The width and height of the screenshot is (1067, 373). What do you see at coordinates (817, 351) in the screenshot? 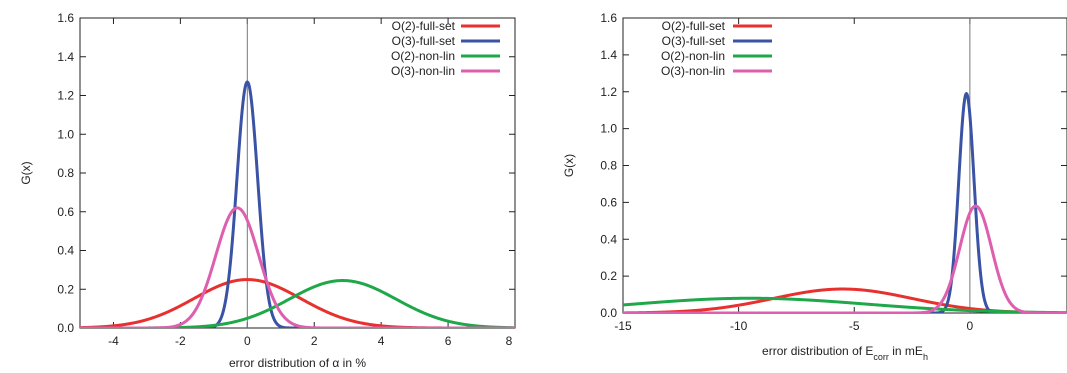
I see `x-axis-label-part: error distribution of E` at bounding box center [817, 351].